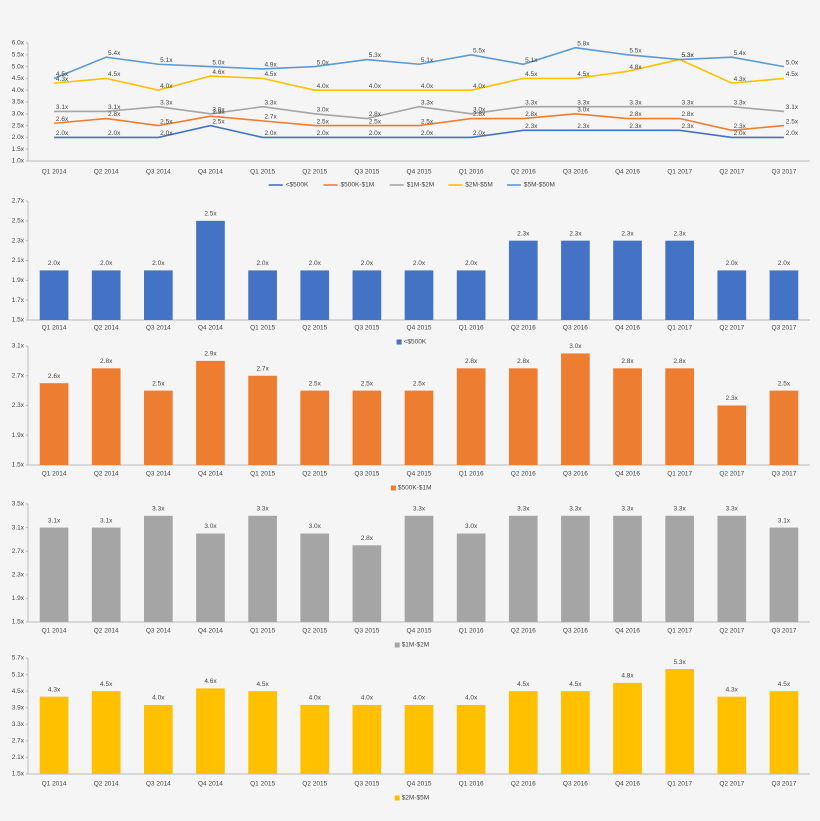 The width and height of the screenshot is (820, 821). I want to click on data-label: 2.6x, so click(62, 119).